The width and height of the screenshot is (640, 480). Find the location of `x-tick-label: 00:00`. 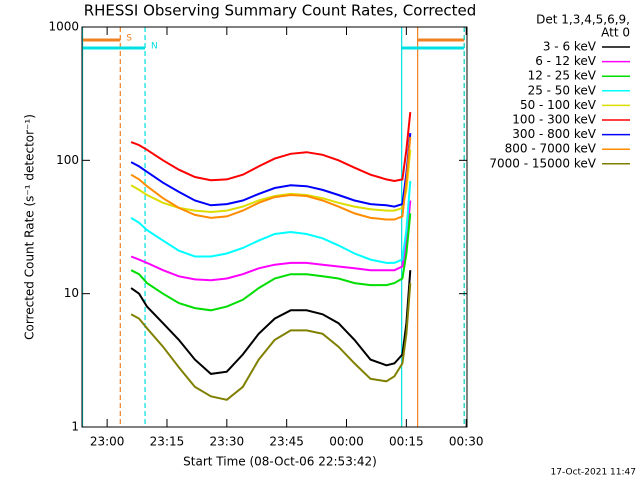

x-tick-label: 00:00 is located at coordinates (346, 442).